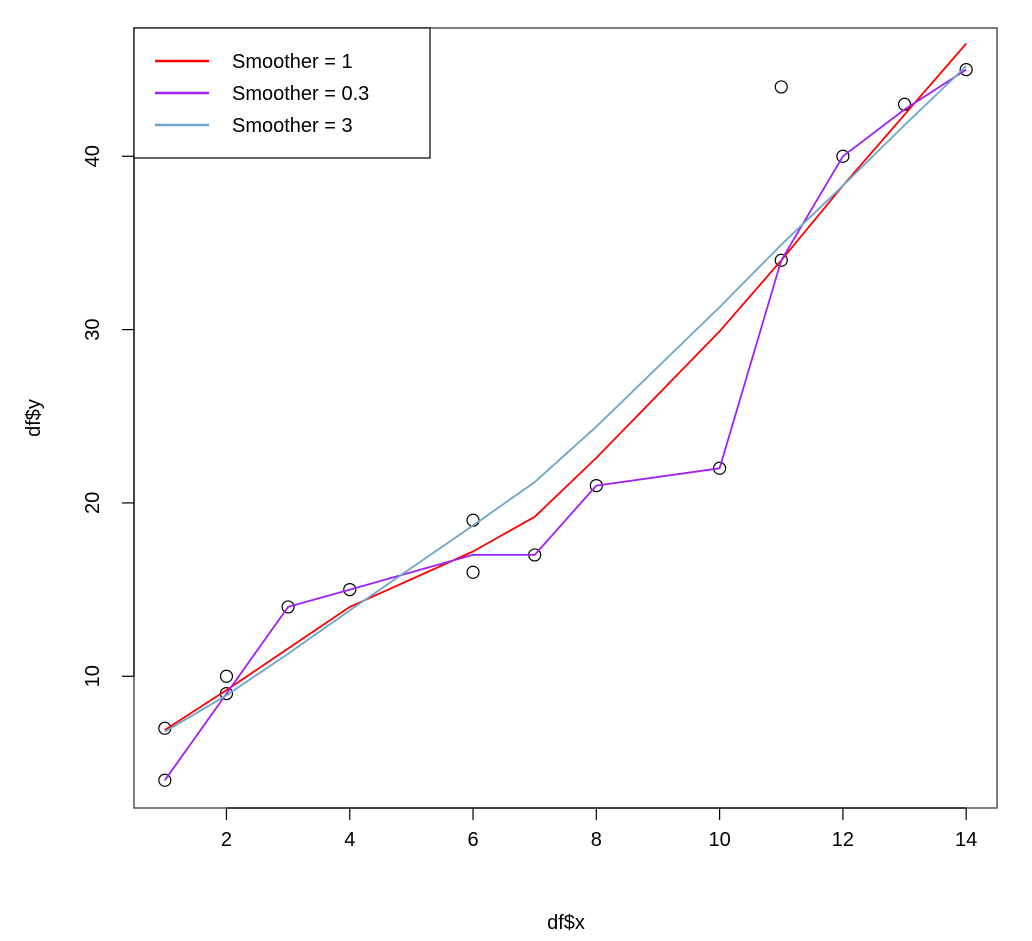  Describe the element at coordinates (292, 62) in the screenshot. I see `legend-label: Smoother = 1` at that location.